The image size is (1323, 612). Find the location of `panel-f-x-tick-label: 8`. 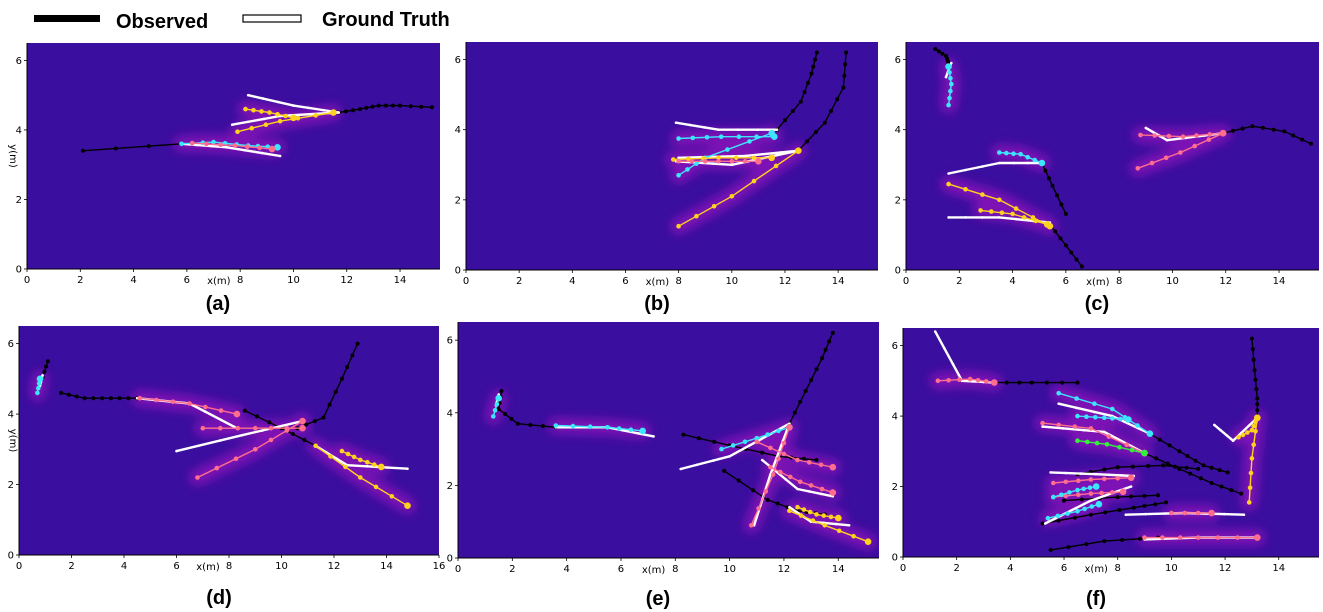

panel-f-x-tick-label: 8 is located at coordinates (1118, 568).